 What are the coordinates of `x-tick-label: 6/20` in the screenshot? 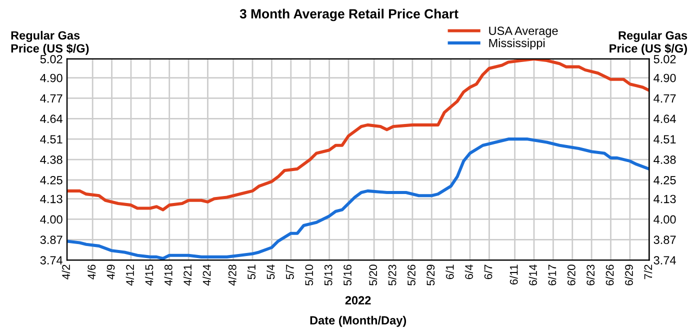 It's located at (571, 275).